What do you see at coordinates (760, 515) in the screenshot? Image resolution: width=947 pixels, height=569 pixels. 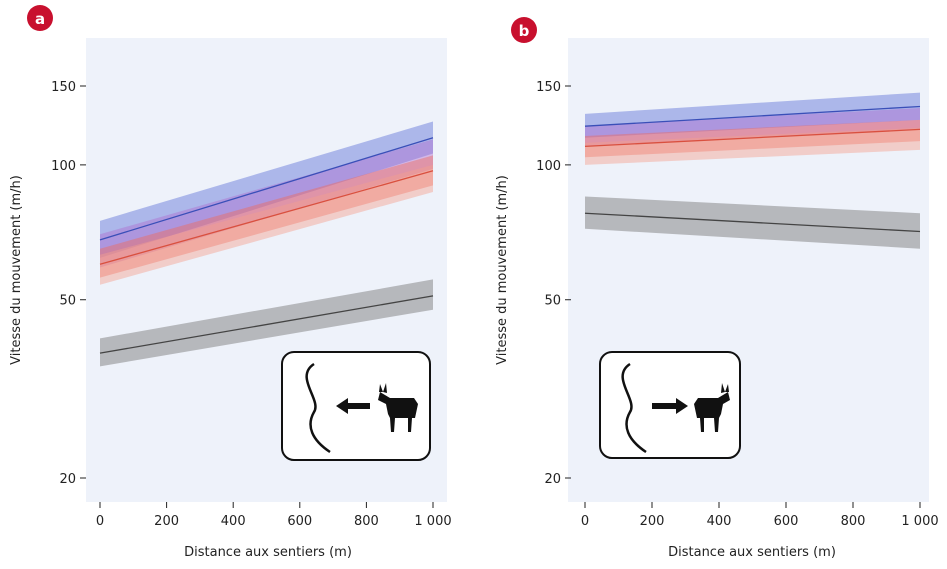 I see `x-axis-ticks-b: 0 200 400 600 800 1 000` at bounding box center [760, 515].